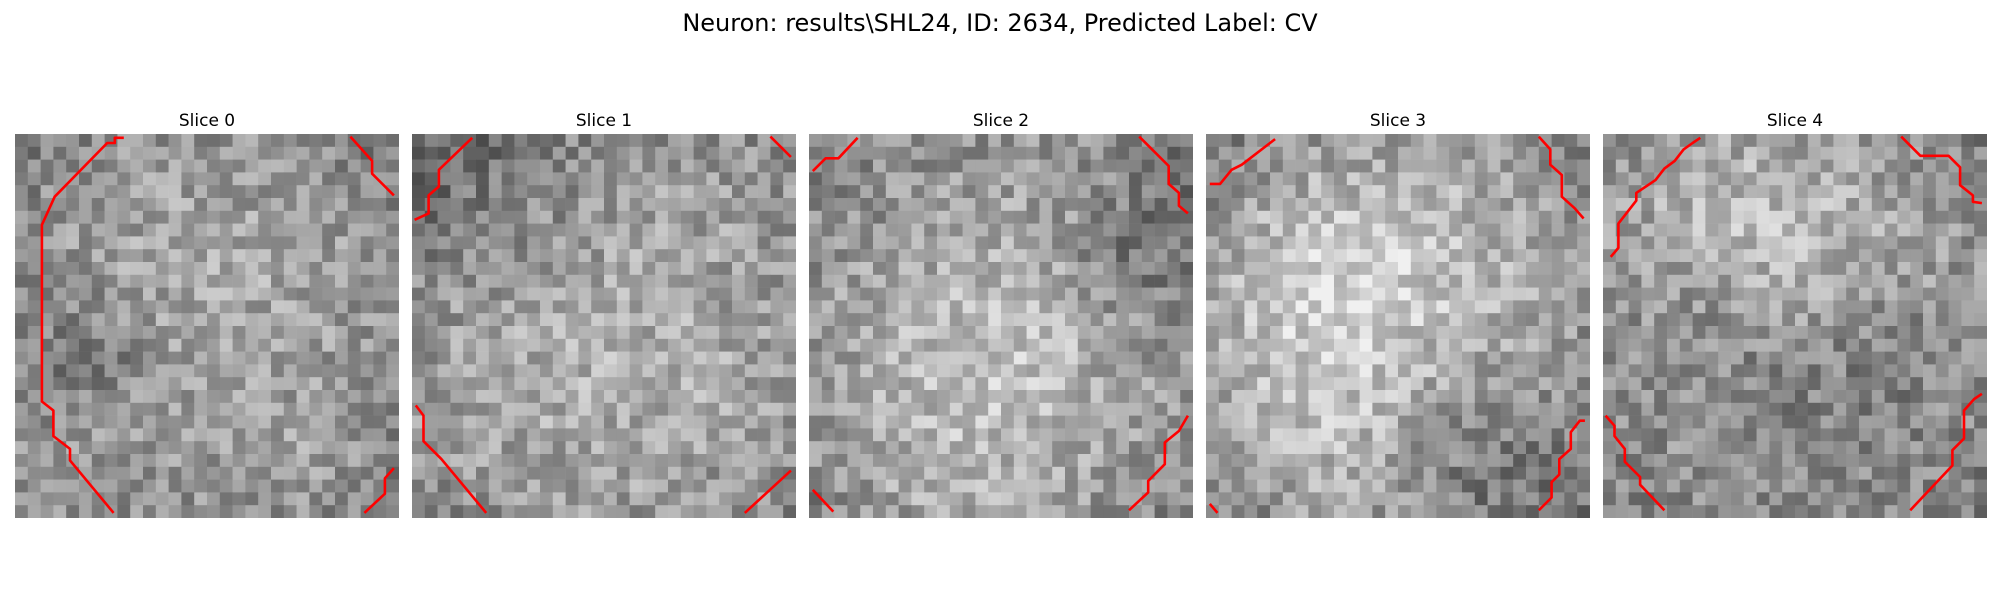 This screenshot has width=2000, height=600. I want to click on slice-title-4: Slice 4, so click(1795, 121).